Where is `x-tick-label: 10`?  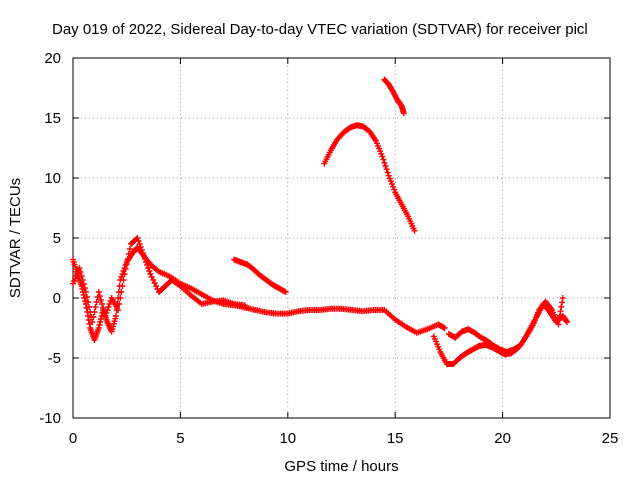 x-tick-label: 10 is located at coordinates (287, 438).